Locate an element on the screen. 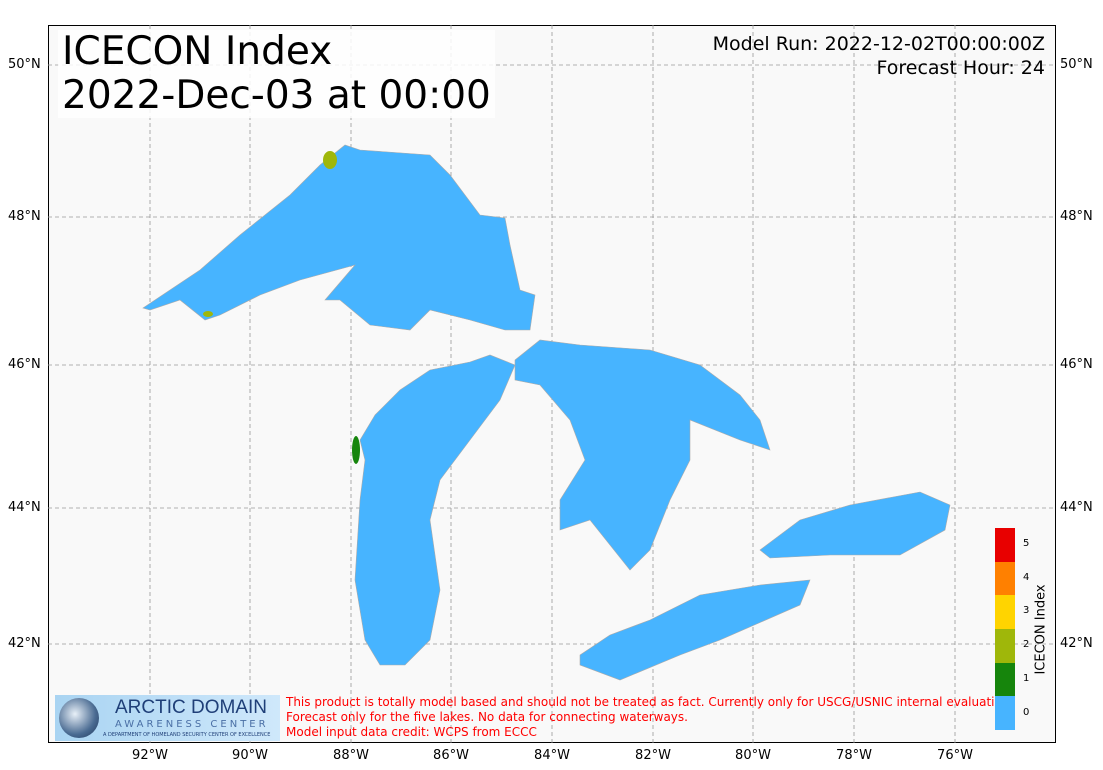  colorbar-tick: 3 is located at coordinates (1026, 611).